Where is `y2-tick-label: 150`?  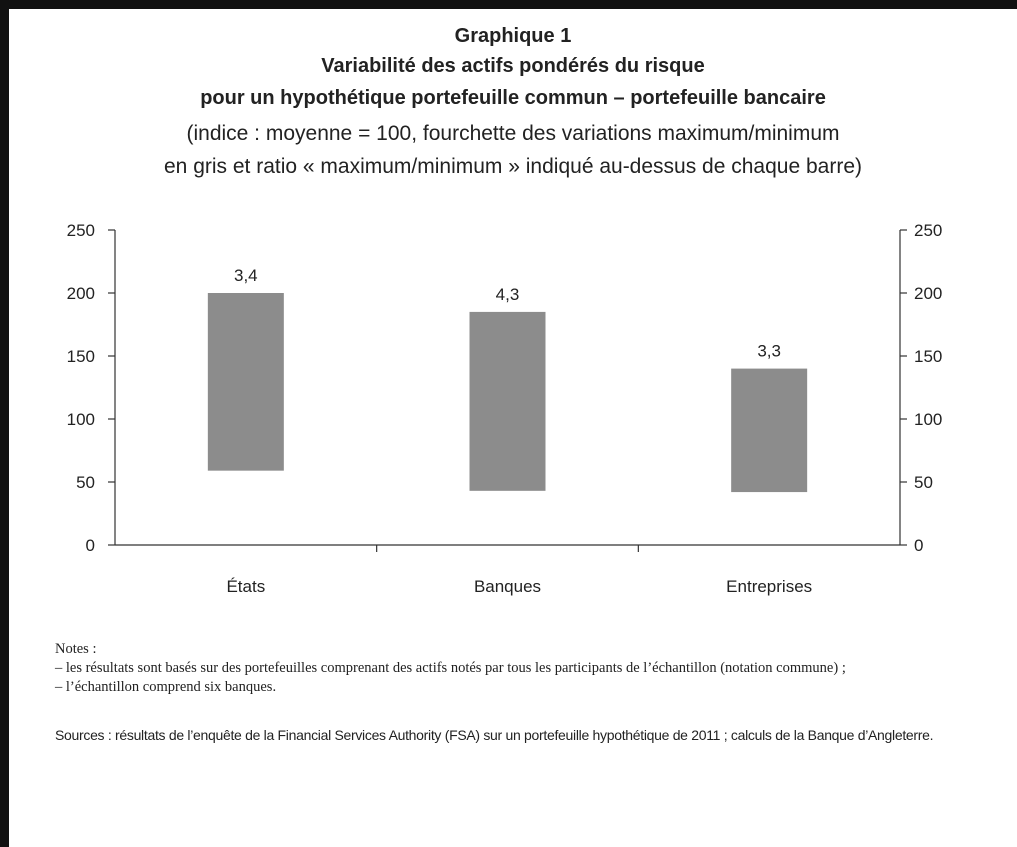 y2-tick-label: 150 is located at coordinates (928, 356).